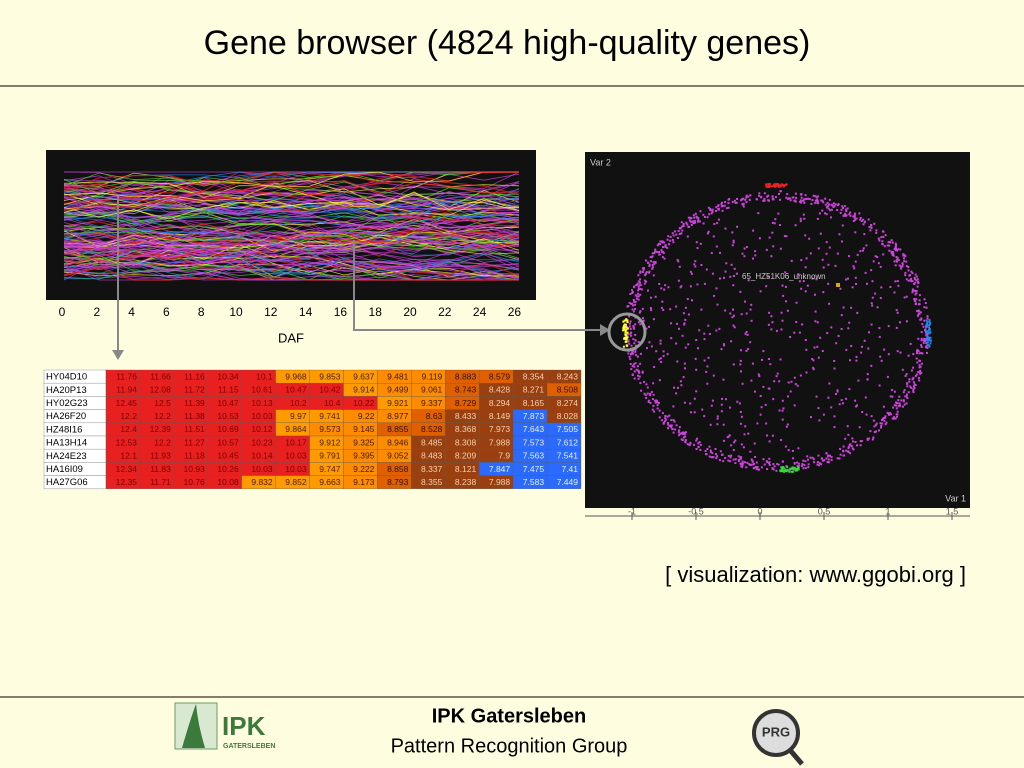  Describe the element at coordinates (410, 312) in the screenshot. I see `x-tick-label: 20` at that location.